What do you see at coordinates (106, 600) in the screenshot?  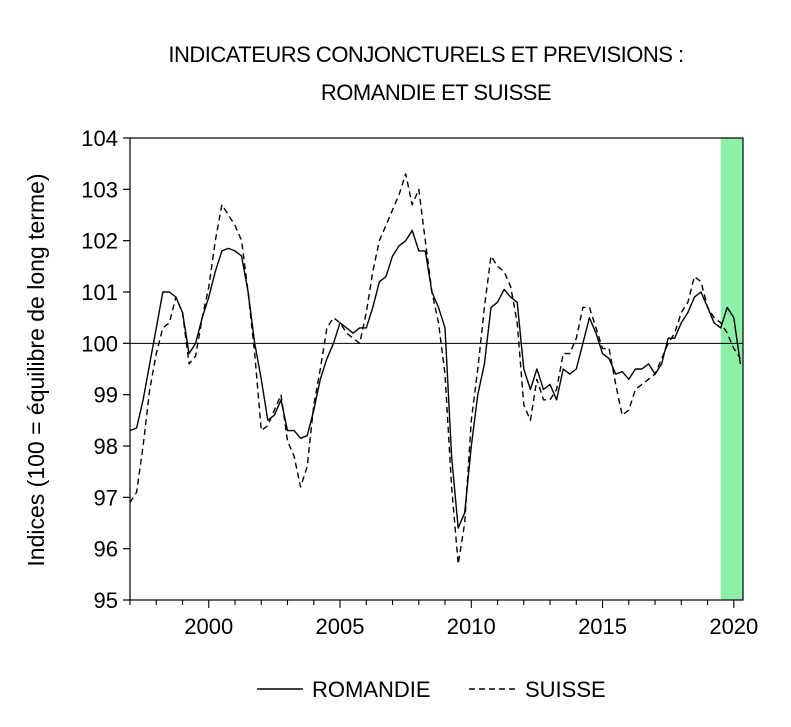 I see `y-tick-label: 95` at bounding box center [106, 600].